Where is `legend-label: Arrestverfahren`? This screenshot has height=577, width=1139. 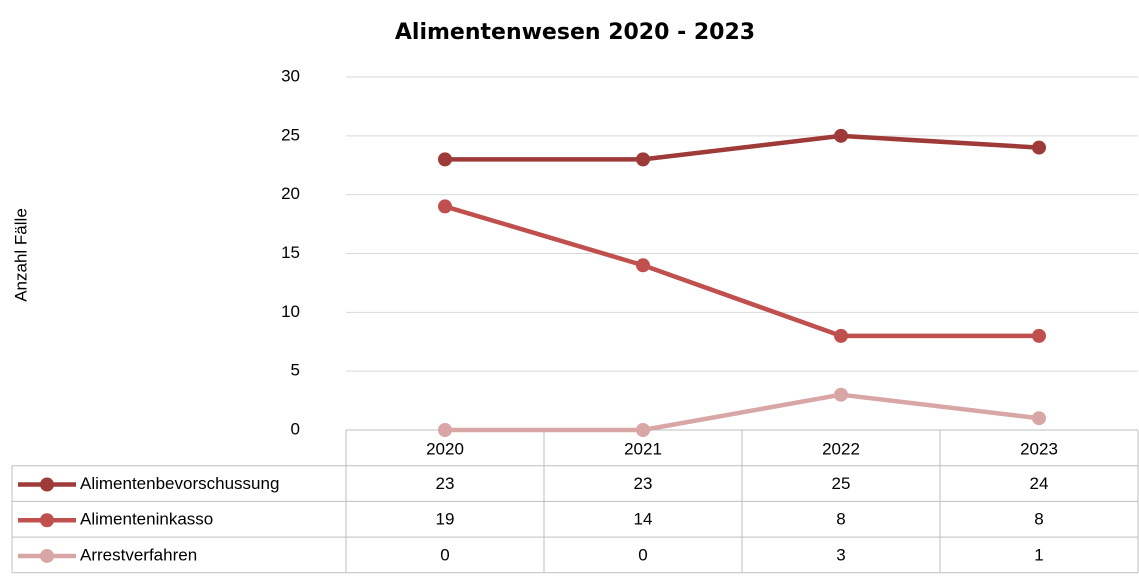 legend-label: Arrestverfahren is located at coordinates (138, 554).